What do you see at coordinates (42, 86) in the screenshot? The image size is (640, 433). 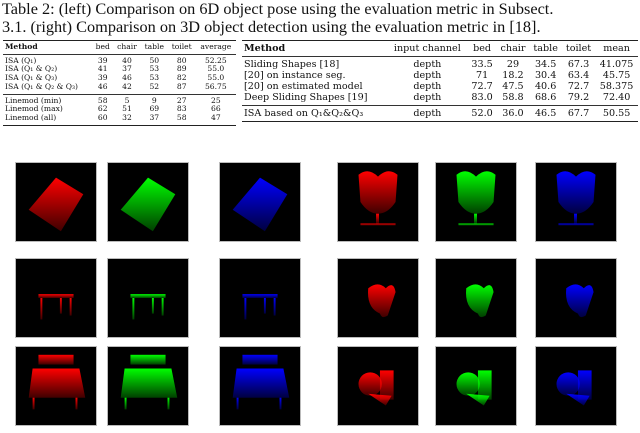 I see `method-cell: ISA (Q₁ & Q₂ & Q₃)` at bounding box center [42, 86].